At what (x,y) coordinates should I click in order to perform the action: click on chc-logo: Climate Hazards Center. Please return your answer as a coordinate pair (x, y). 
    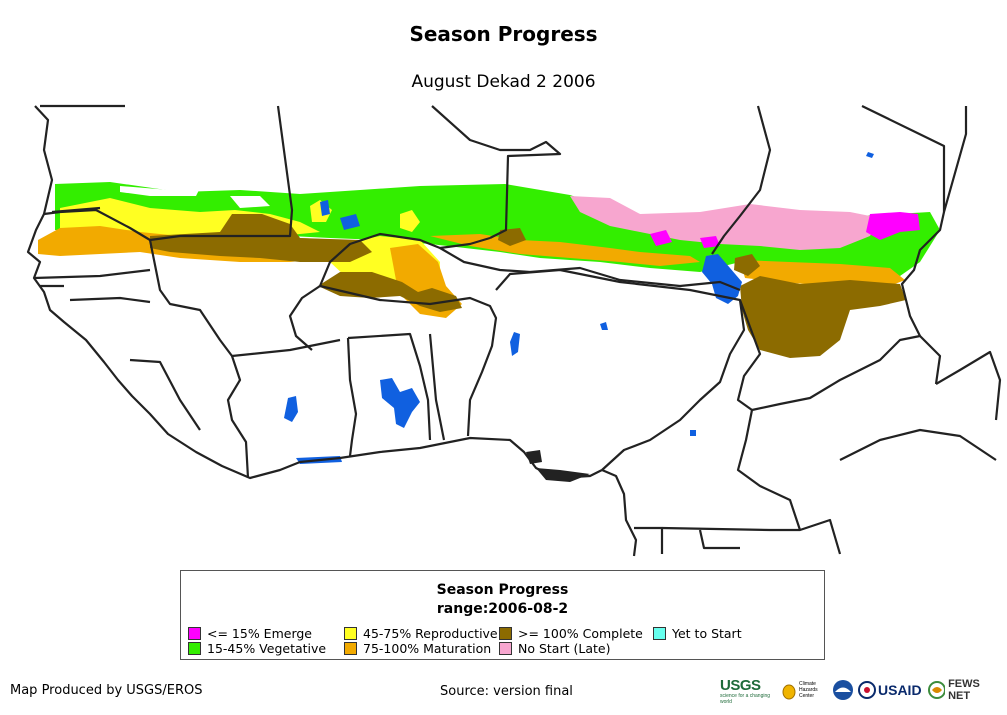
    Looking at the image, I should click on (807, 690).